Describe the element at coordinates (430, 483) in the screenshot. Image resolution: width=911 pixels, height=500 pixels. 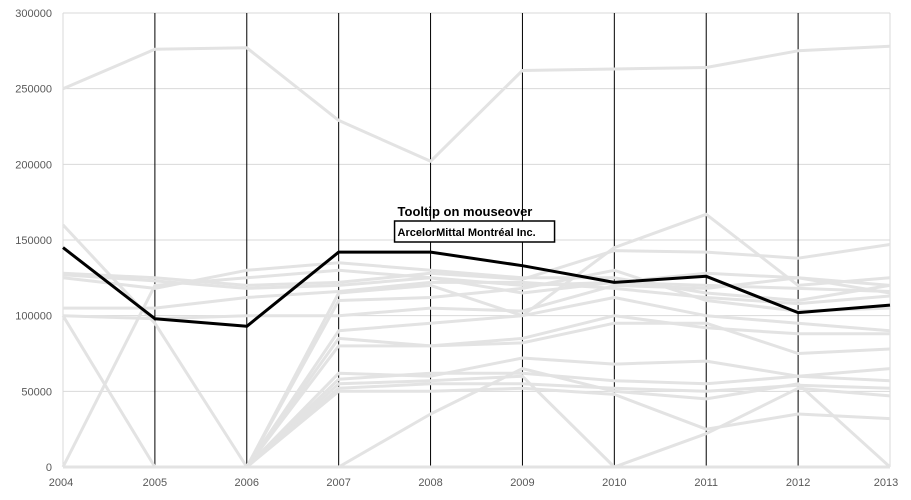
I see `x-tick-label: 2008` at that location.